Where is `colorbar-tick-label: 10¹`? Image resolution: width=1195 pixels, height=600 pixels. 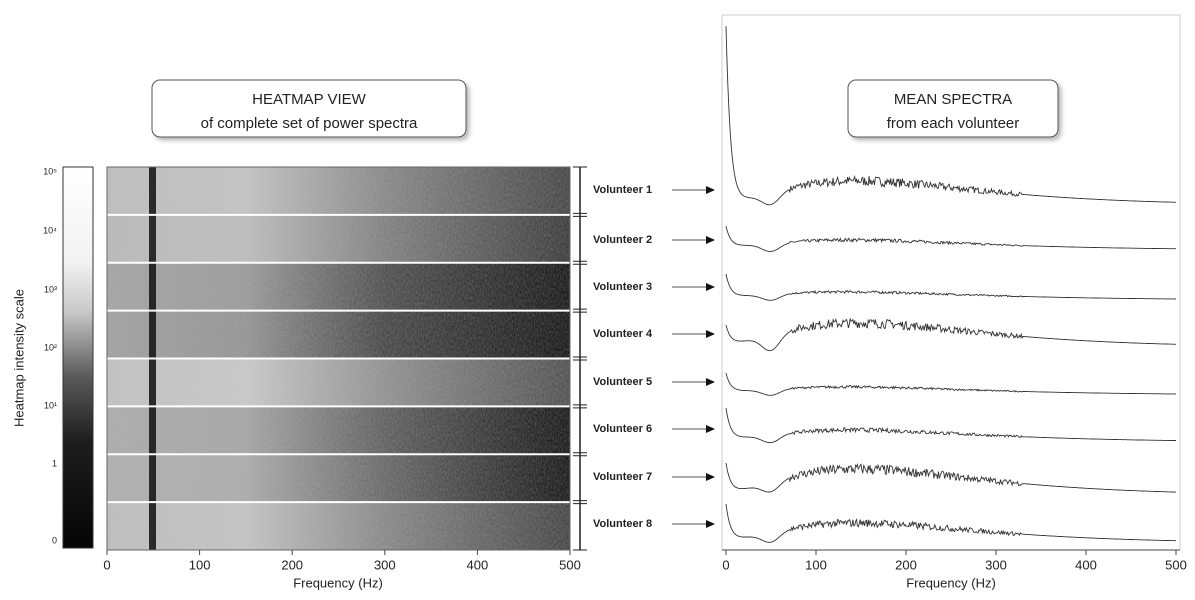 colorbar-tick-label: 10¹ is located at coordinates (50, 405).